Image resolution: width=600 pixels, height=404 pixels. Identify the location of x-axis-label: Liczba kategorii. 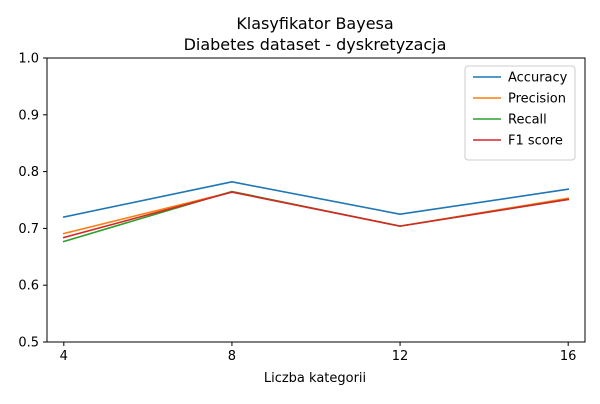
(315, 378).